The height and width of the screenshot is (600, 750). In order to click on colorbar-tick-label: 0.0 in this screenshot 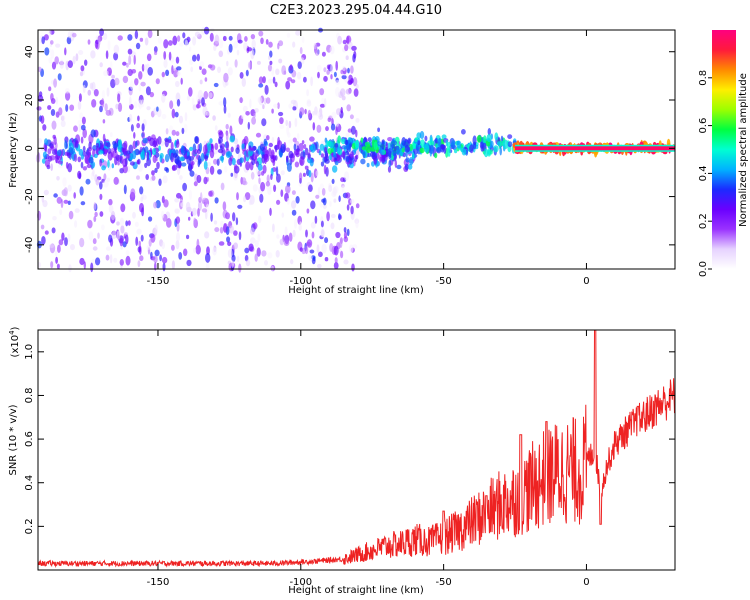, I will do `click(703, 269)`.